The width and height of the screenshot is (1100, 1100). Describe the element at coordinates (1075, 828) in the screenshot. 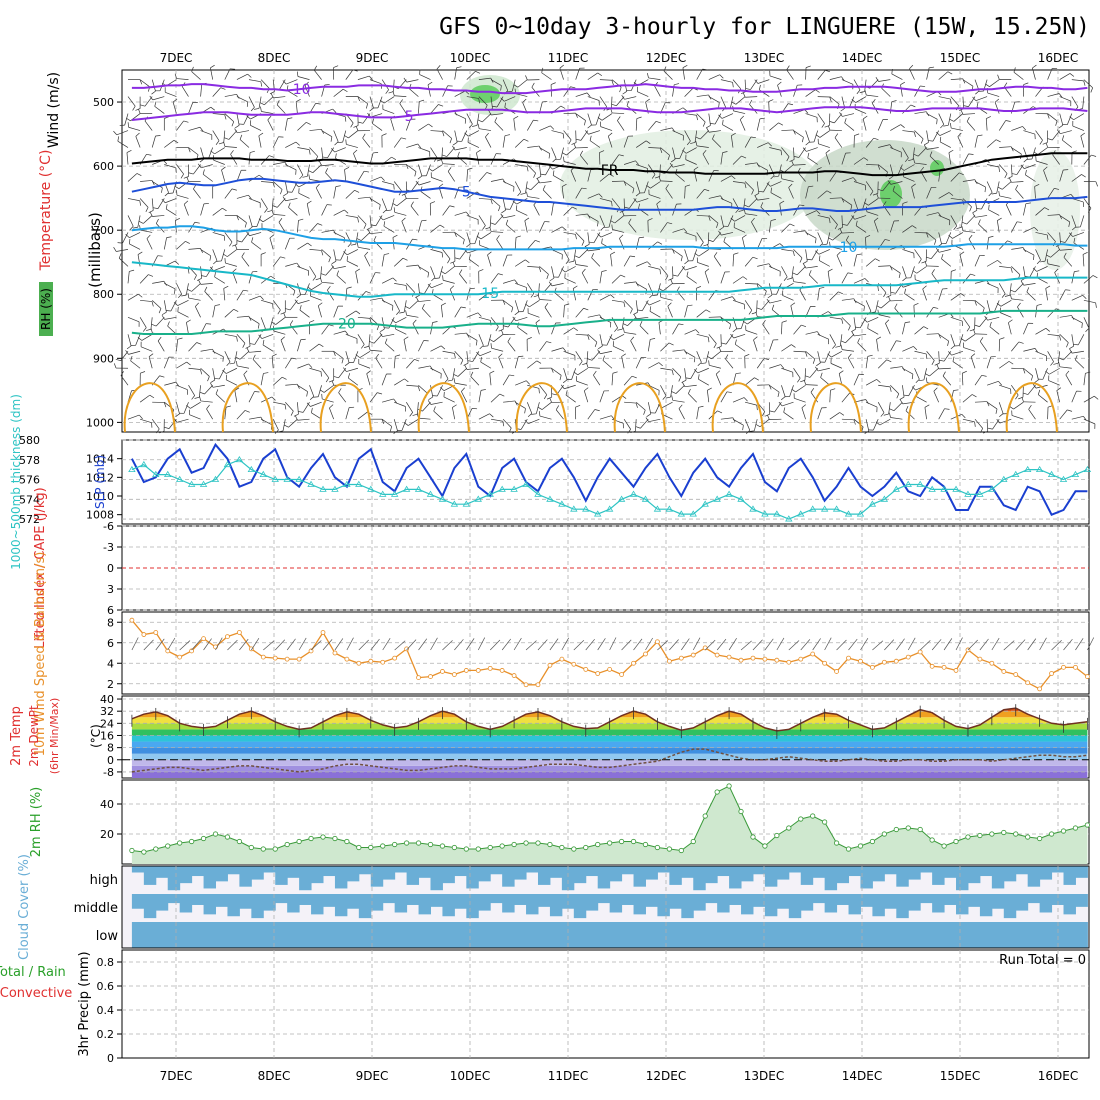

I see `rh-point` at that location.